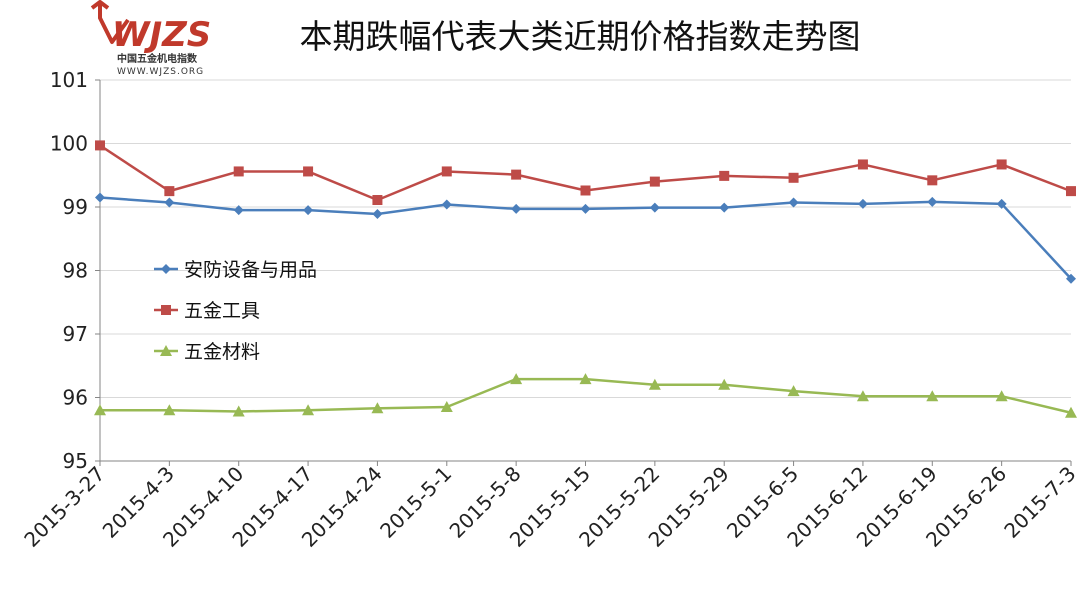 The height and width of the screenshot is (595, 1091). What do you see at coordinates (250, 270) in the screenshot?
I see `legend-label: 安防设备与用品` at bounding box center [250, 270].